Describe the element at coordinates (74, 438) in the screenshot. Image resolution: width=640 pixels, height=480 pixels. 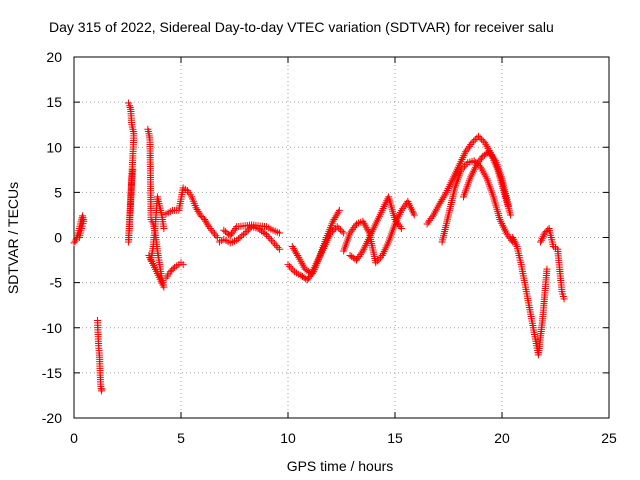
I see `x-tick-label: 0` at that location.